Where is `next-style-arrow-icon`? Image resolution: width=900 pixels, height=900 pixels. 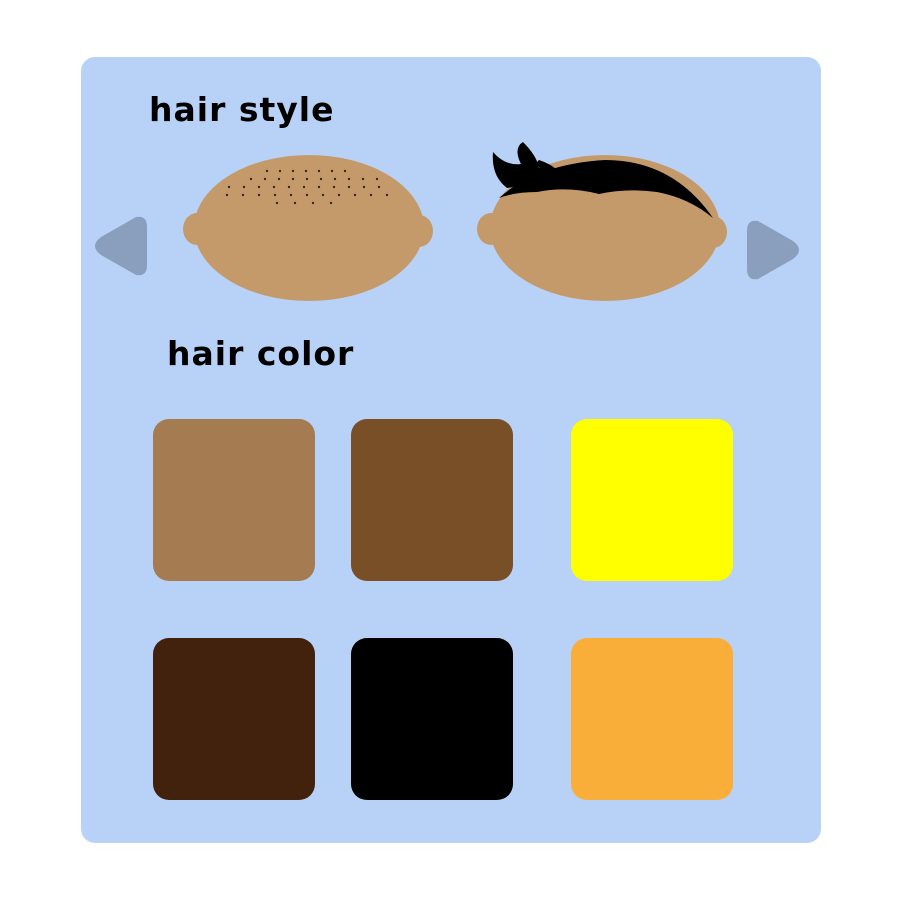 next-style-arrow-icon is located at coordinates (775, 250).